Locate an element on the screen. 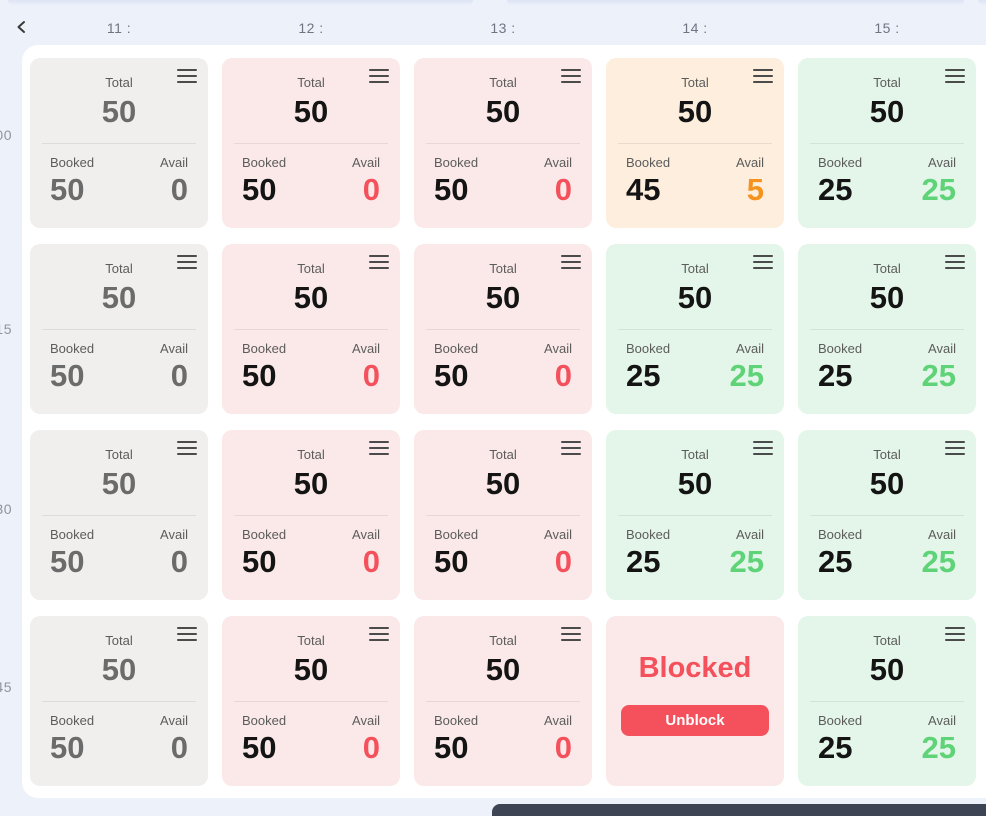  unblock-button: Unblock is located at coordinates (695, 720).